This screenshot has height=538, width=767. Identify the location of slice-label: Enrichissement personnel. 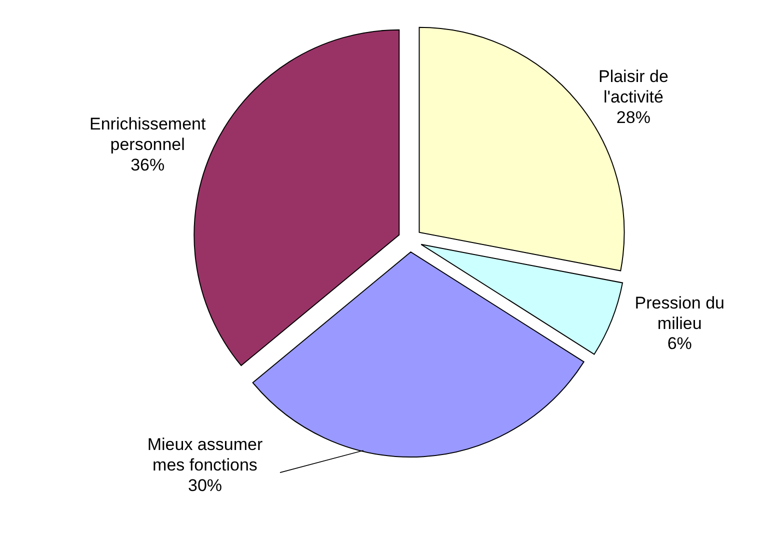
(147, 134).